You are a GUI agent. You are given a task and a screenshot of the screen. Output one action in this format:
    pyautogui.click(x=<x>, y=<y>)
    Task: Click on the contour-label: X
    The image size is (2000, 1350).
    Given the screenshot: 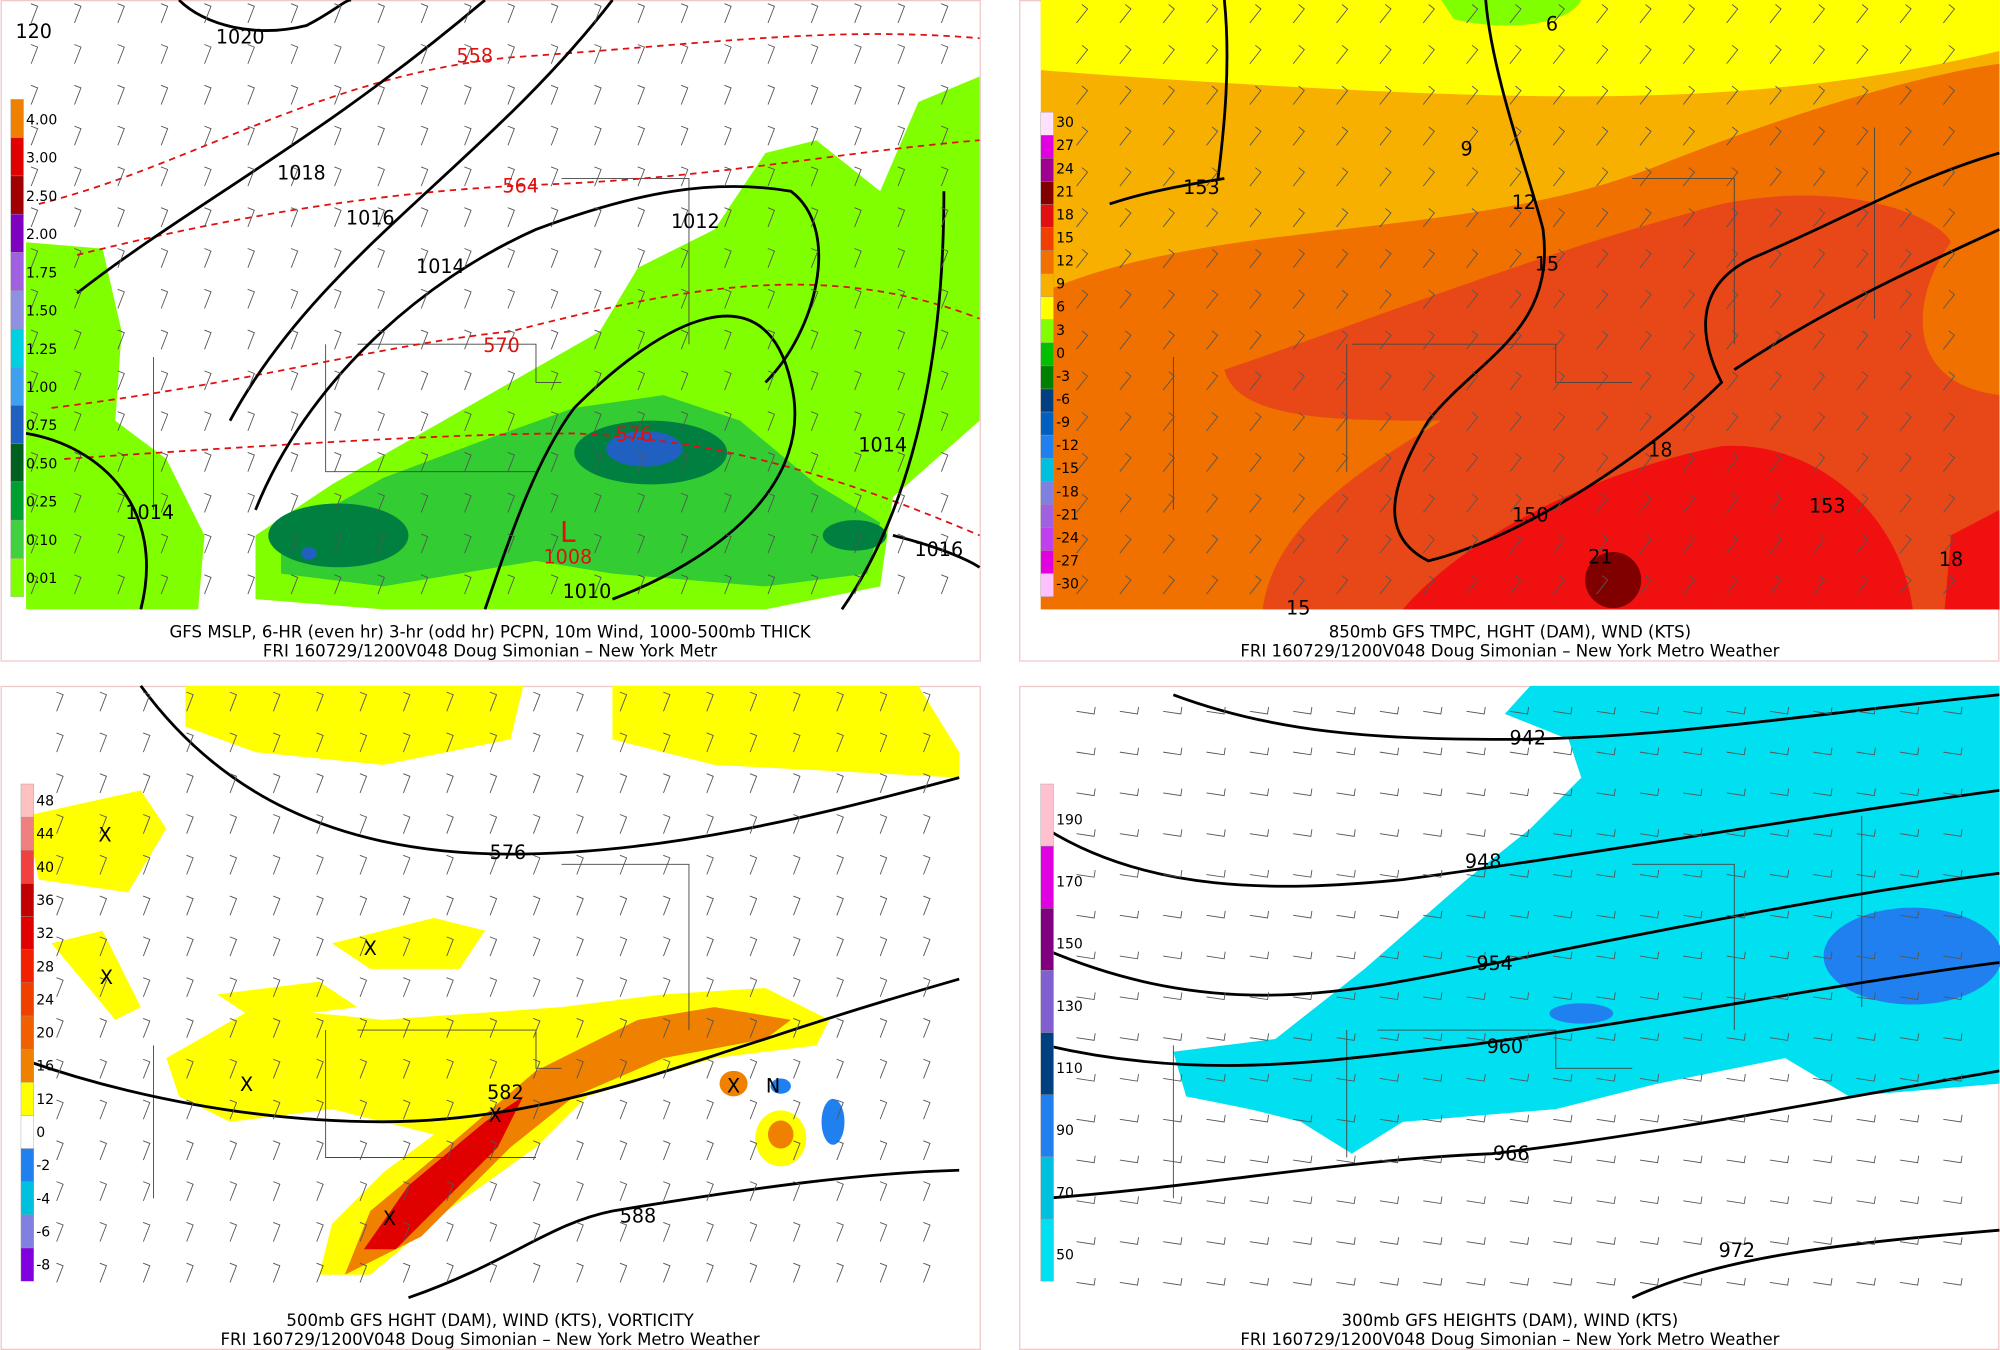 What is the action you would take?
    pyautogui.click(x=246, y=1084)
    